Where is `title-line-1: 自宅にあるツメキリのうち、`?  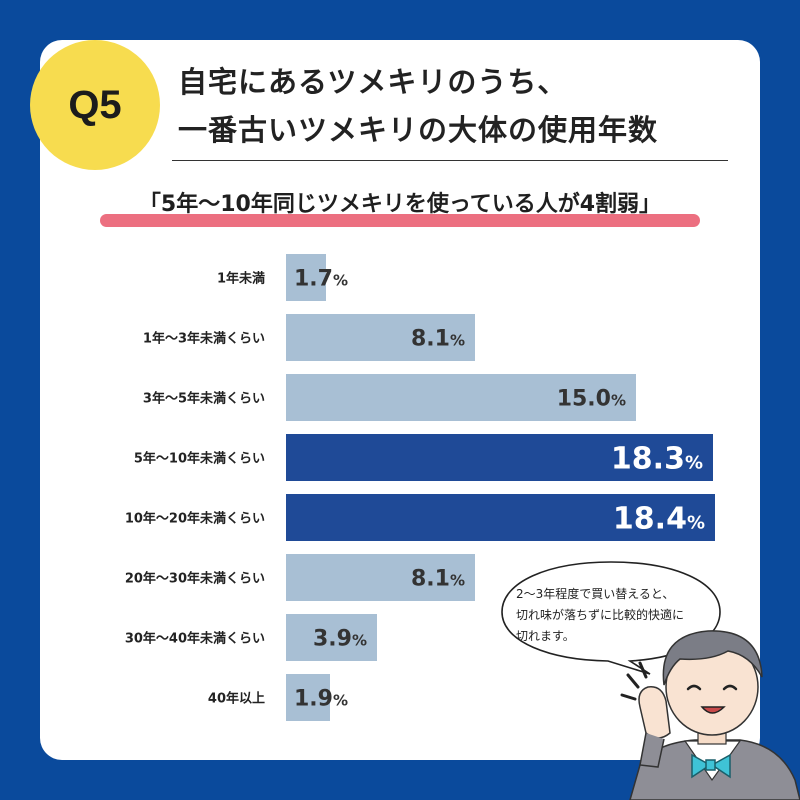 title-line-1: 自宅にあるツメキリのうち、 is located at coordinates (373, 82).